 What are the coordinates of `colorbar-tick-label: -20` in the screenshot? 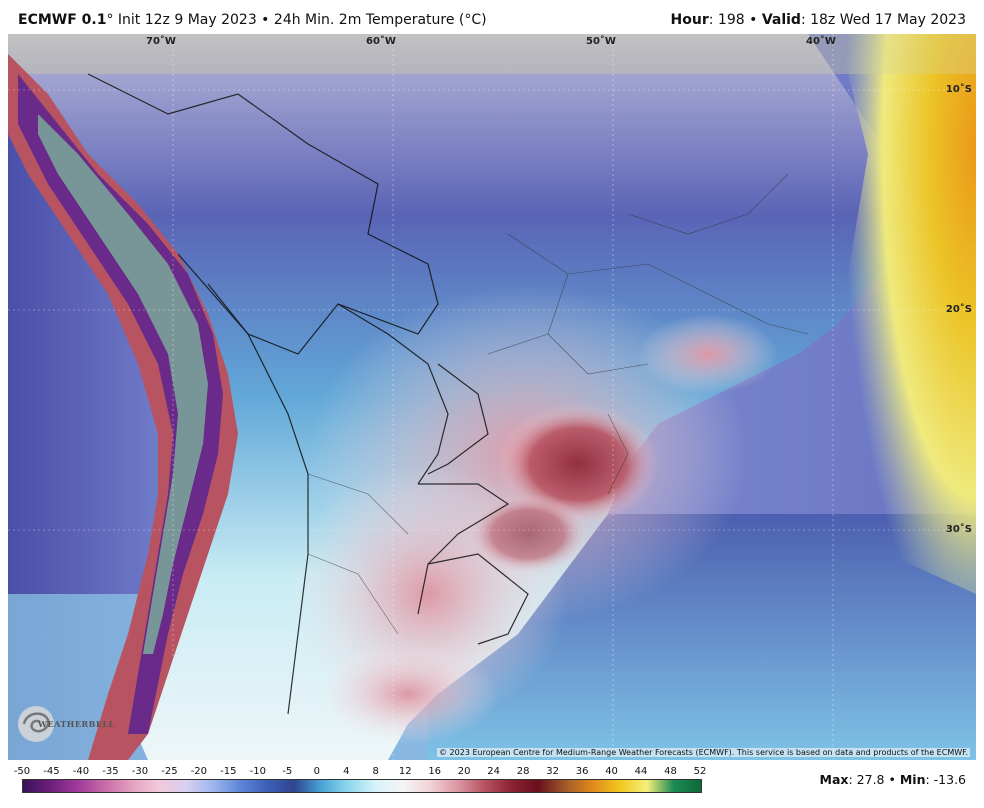 It's located at (199, 771).